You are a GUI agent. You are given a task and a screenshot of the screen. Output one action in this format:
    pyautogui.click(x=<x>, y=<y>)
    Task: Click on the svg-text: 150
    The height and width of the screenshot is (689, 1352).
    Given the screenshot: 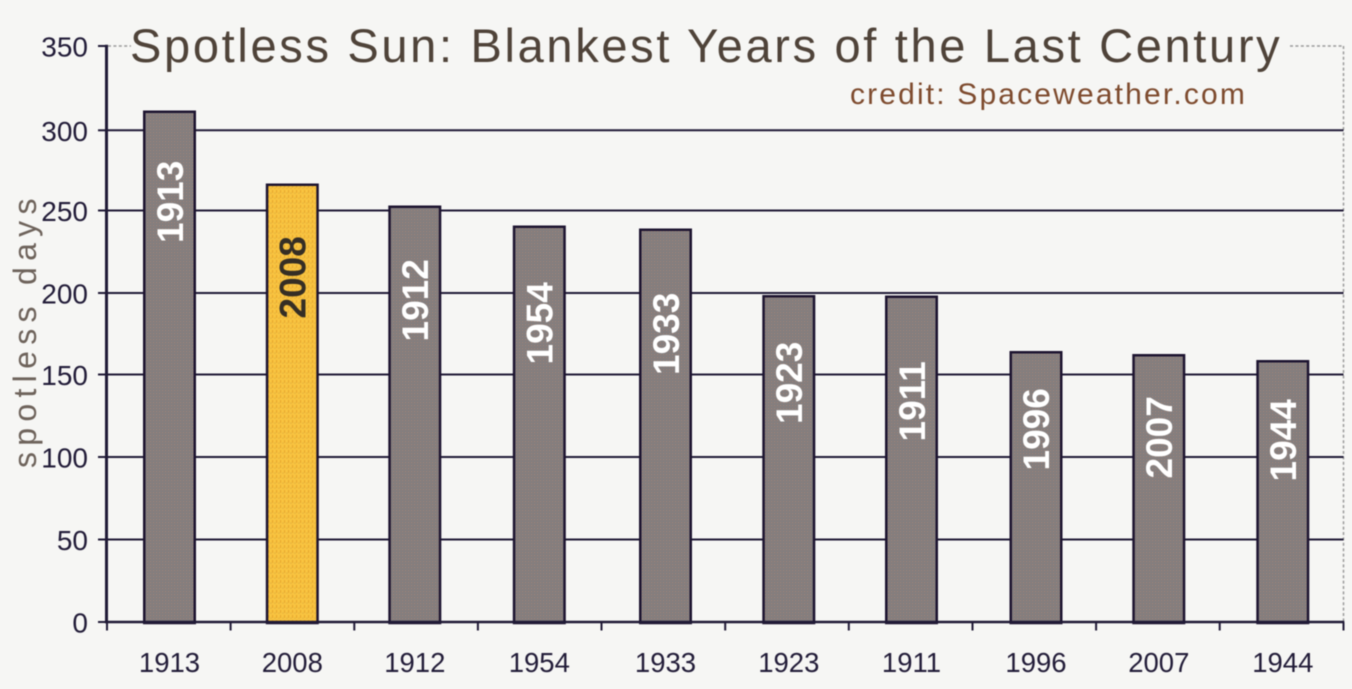 What is the action you would take?
    pyautogui.click(x=64, y=375)
    